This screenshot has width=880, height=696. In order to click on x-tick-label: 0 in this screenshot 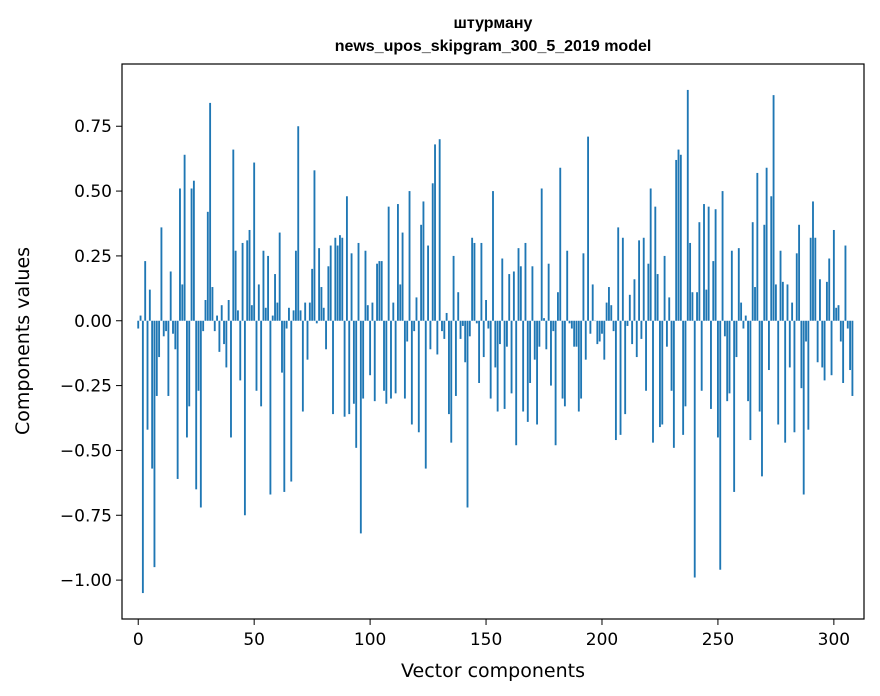, I will do `click(138, 640)`.